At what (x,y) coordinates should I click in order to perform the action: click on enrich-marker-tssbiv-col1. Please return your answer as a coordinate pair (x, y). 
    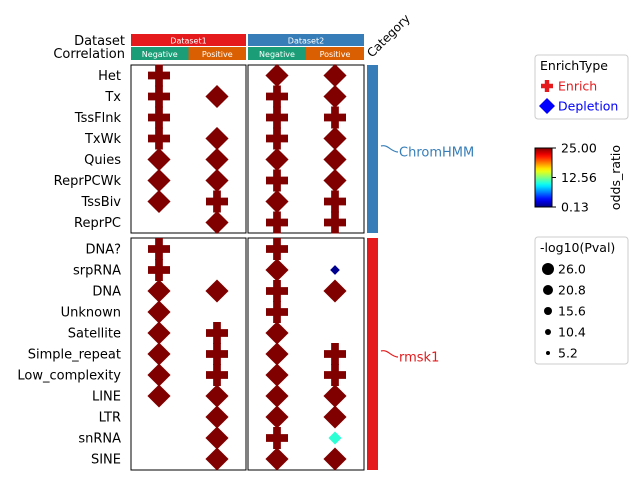
    Looking at the image, I should click on (217, 201).